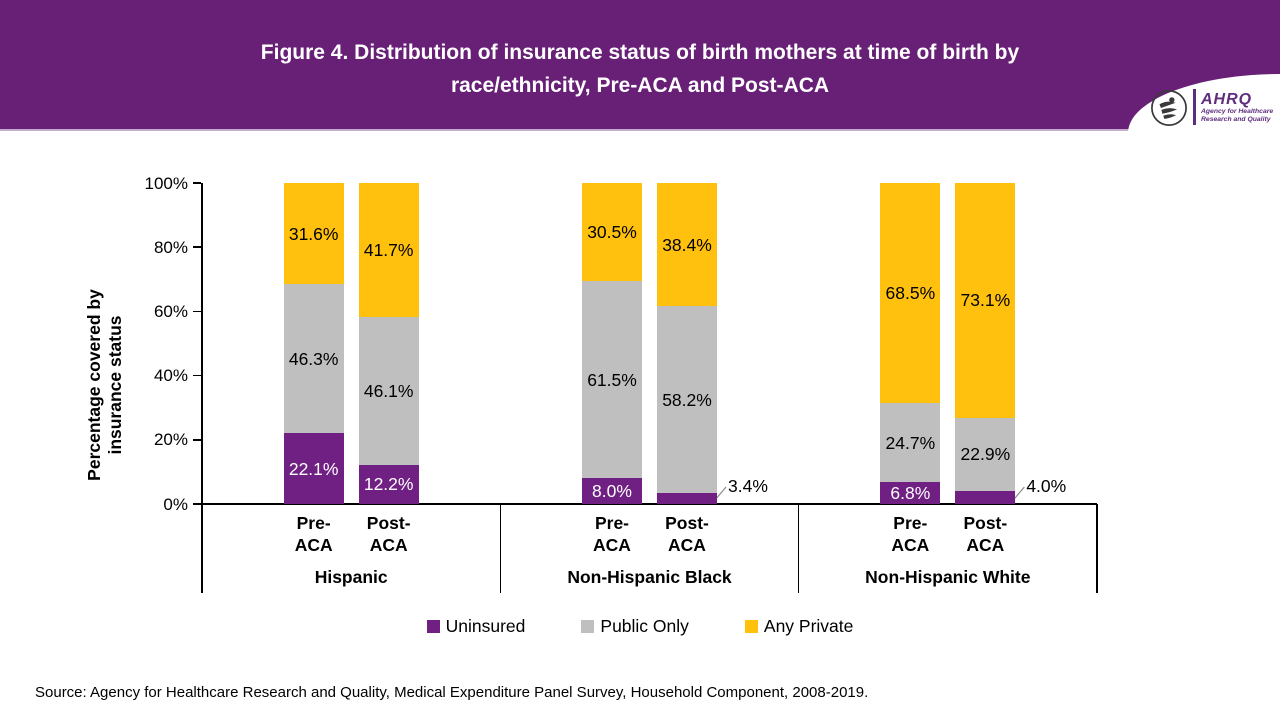  What do you see at coordinates (1097, 548) in the screenshot?
I see `category-box-right-edge` at bounding box center [1097, 548].